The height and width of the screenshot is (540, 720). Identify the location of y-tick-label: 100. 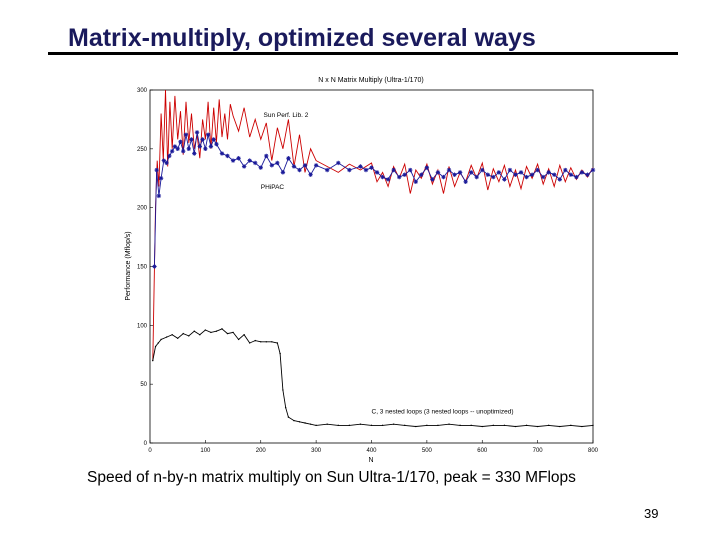
(142, 326).